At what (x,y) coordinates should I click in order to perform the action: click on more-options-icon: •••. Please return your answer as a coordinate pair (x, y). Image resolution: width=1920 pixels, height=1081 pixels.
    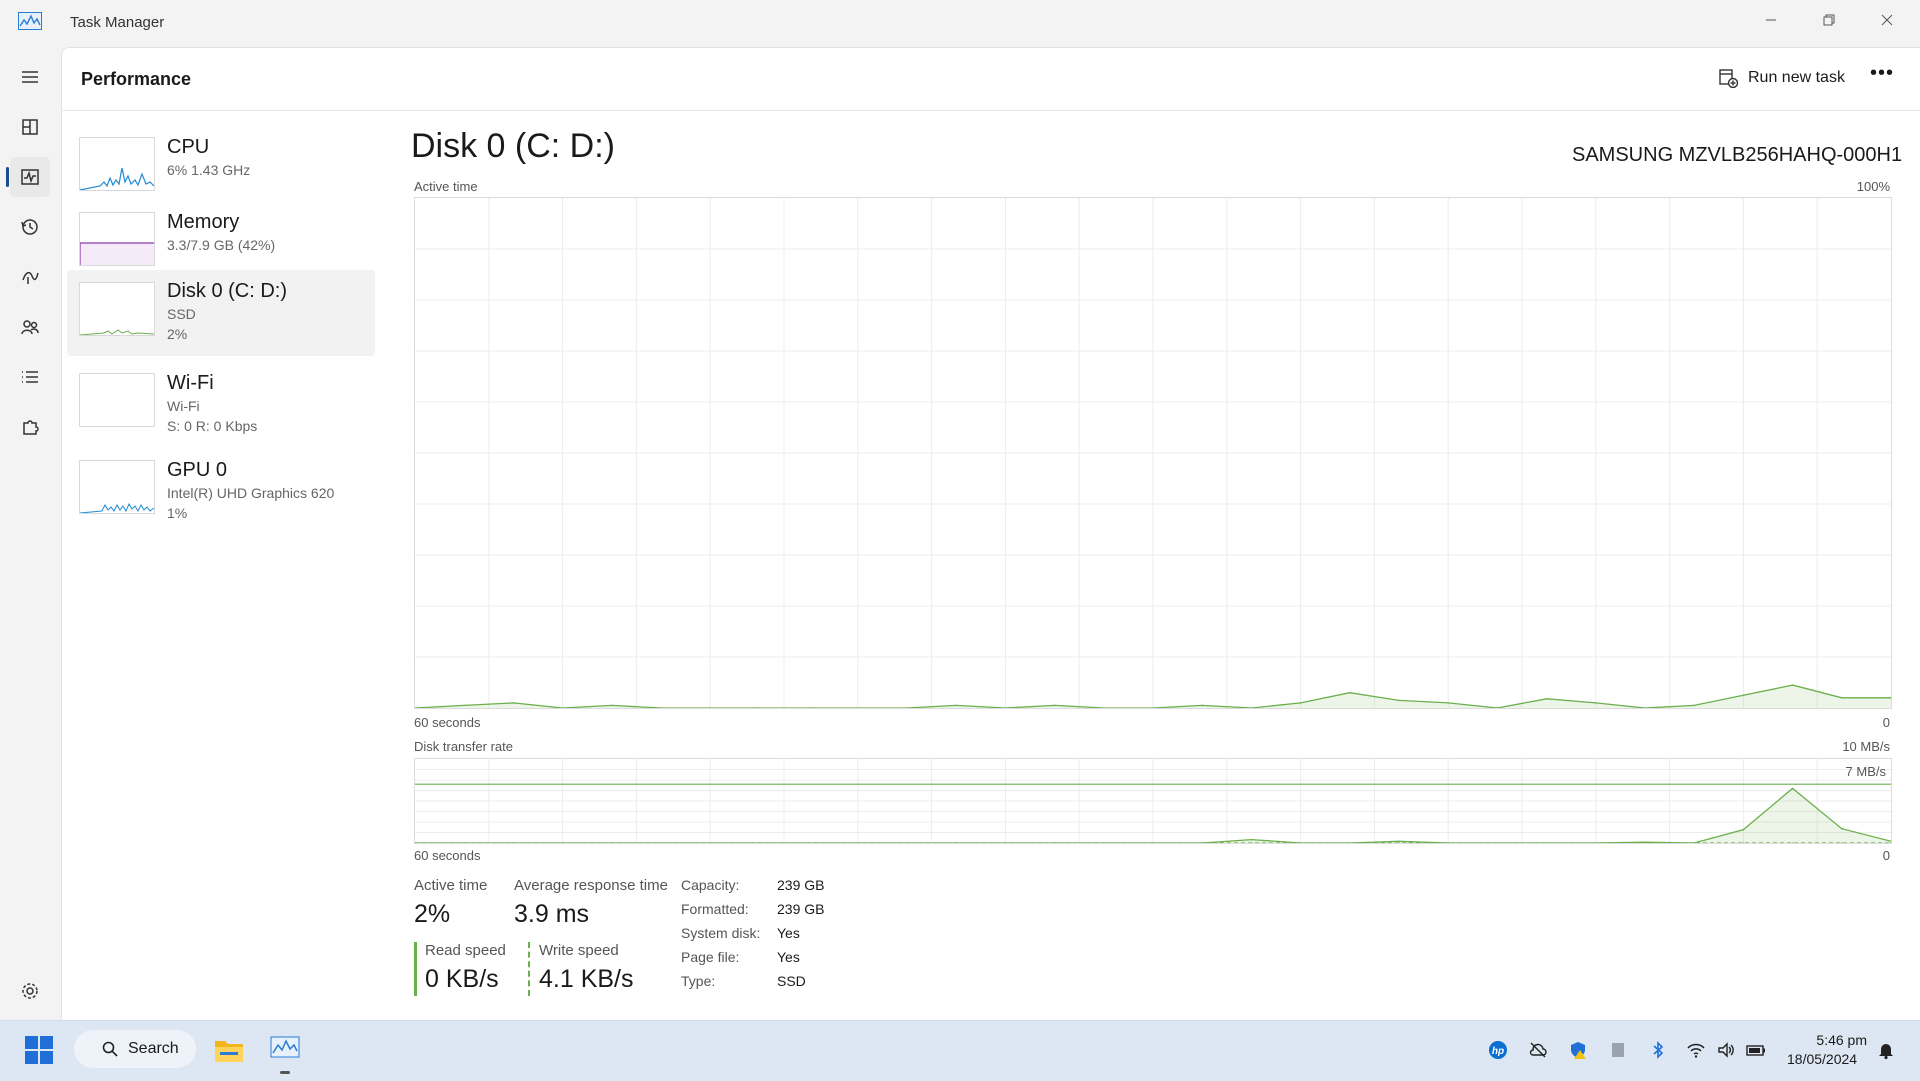
    Looking at the image, I should click on (1882, 73).